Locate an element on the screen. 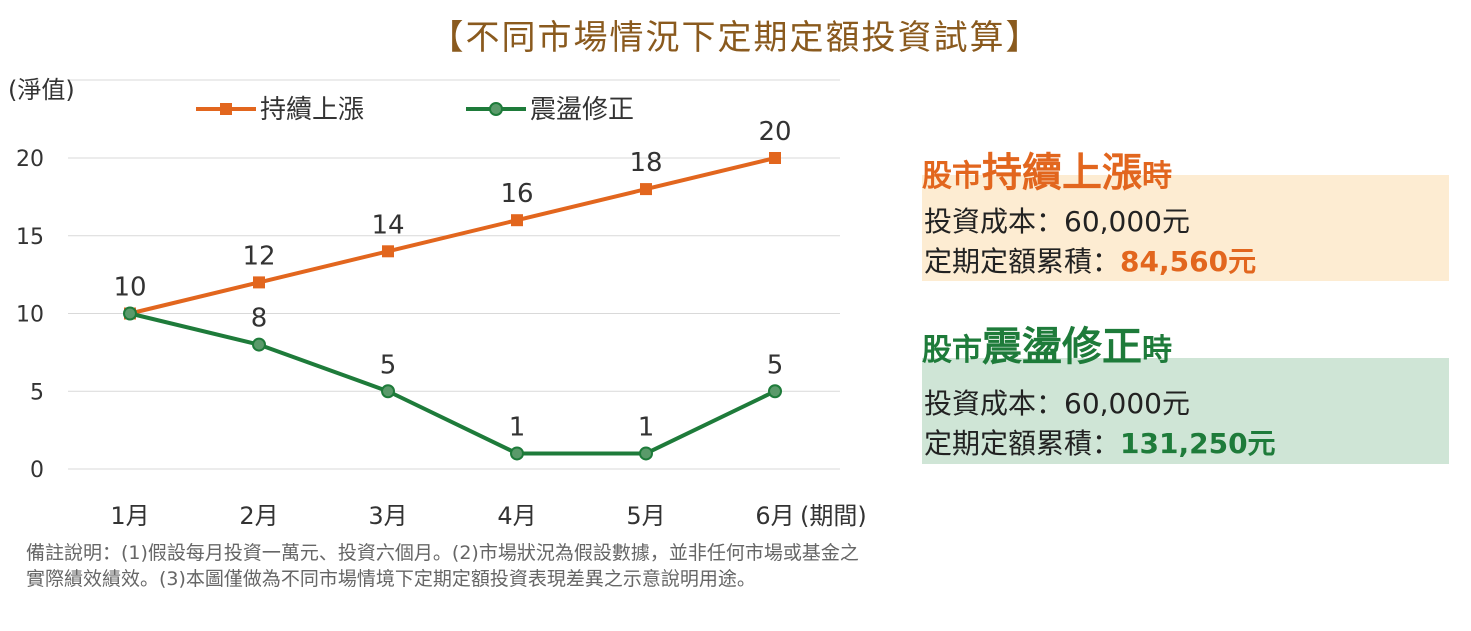 This screenshot has width=1471, height=631. x-tick-label: 3月 is located at coordinates (387, 516).